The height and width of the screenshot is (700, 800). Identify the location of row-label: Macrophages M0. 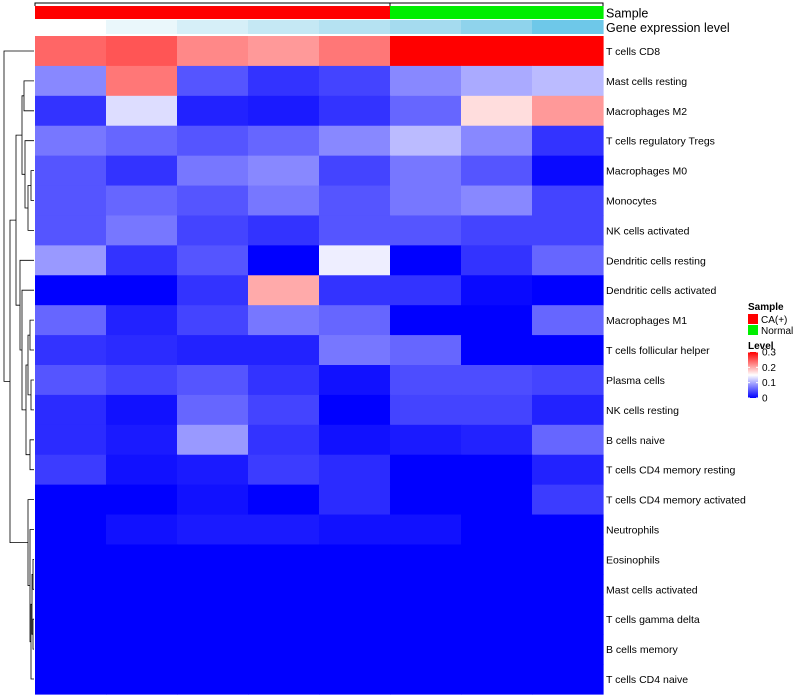
(646, 172).